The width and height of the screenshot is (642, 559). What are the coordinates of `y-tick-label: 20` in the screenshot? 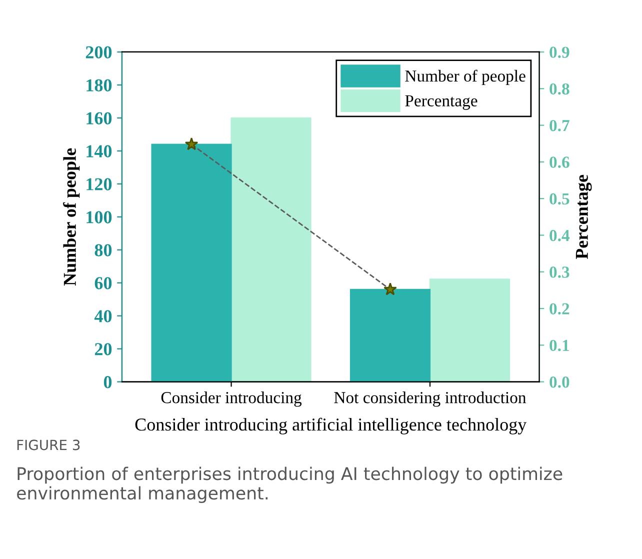 It's located at (103, 349).